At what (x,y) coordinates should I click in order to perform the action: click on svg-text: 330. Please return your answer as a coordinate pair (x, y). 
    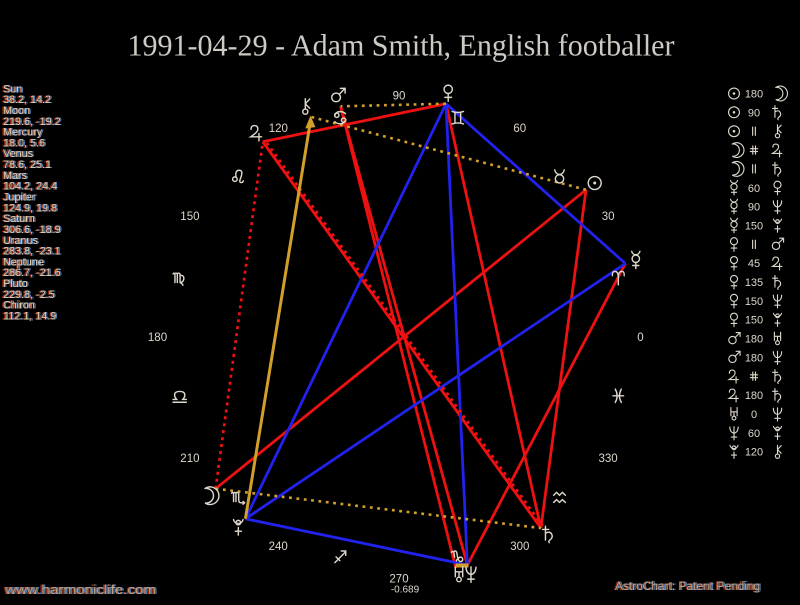
    Looking at the image, I should click on (608, 459).